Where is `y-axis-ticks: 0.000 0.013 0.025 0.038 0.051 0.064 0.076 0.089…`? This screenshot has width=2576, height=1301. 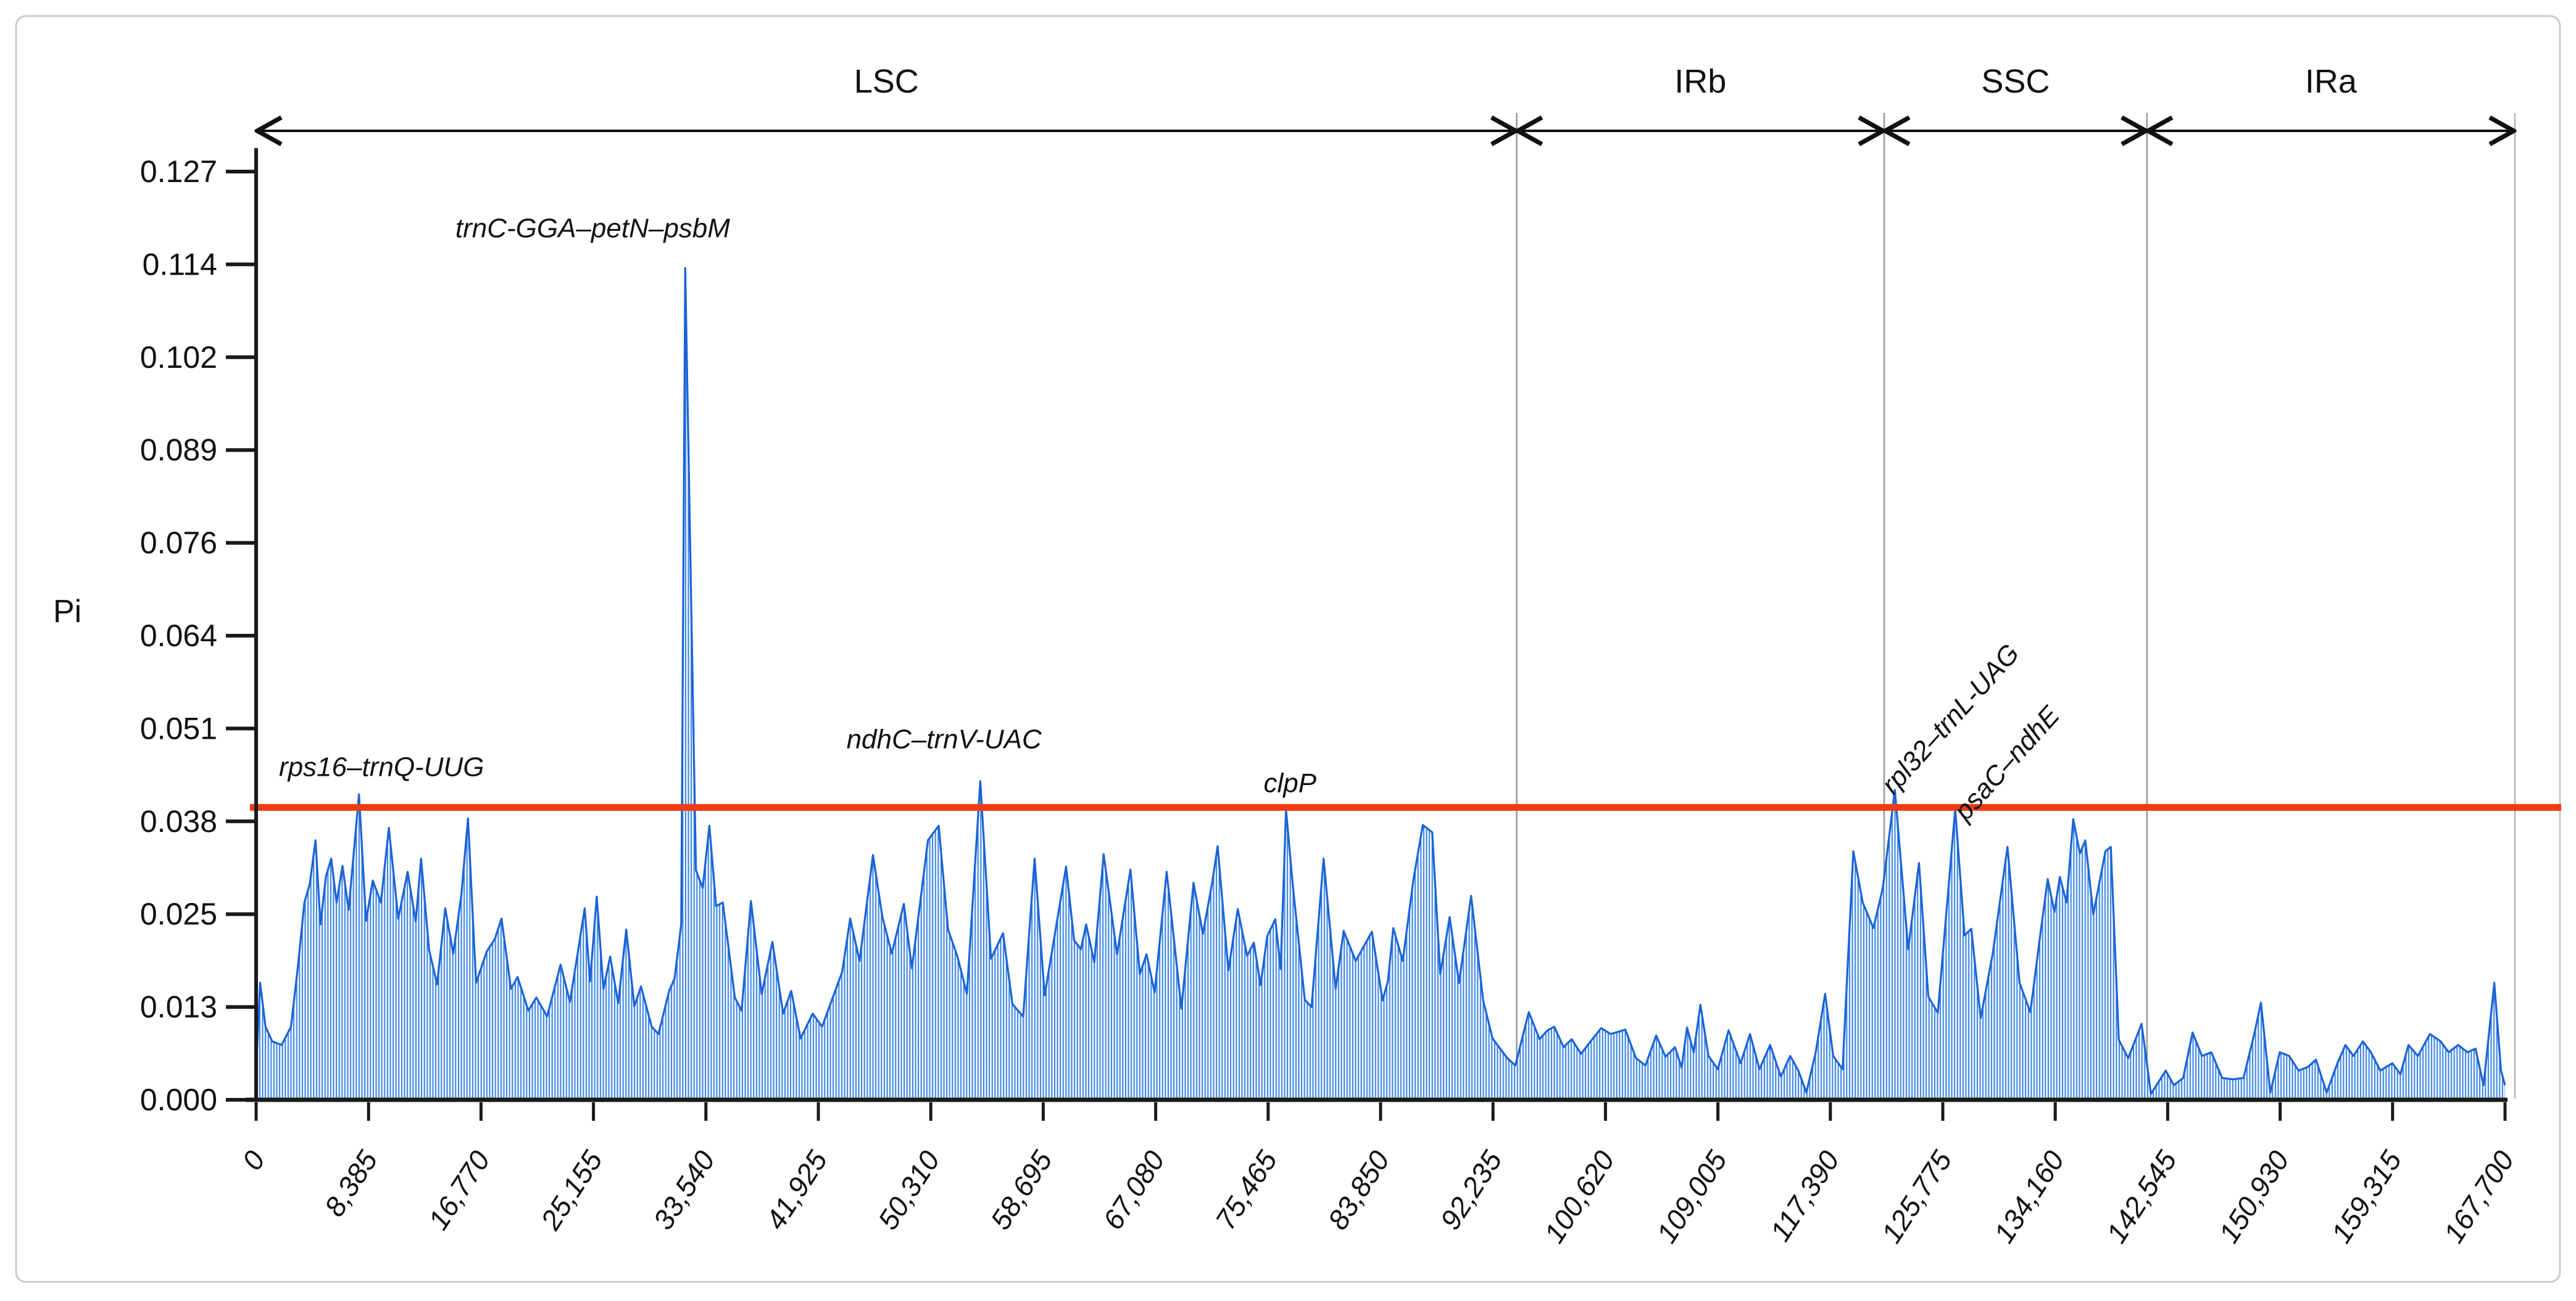
y-axis-ticks: 0.000 0.013 0.025 0.038 0.051 0.064 0.076 0.089… is located at coordinates (198, 635).